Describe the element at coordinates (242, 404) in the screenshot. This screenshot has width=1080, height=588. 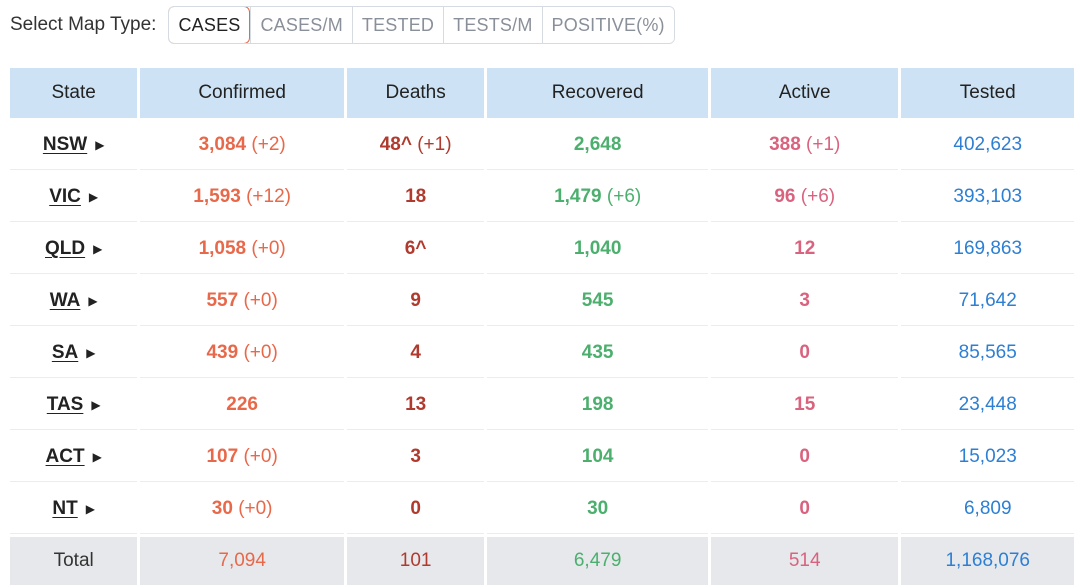
I see `confirmed-value: 226` at that location.